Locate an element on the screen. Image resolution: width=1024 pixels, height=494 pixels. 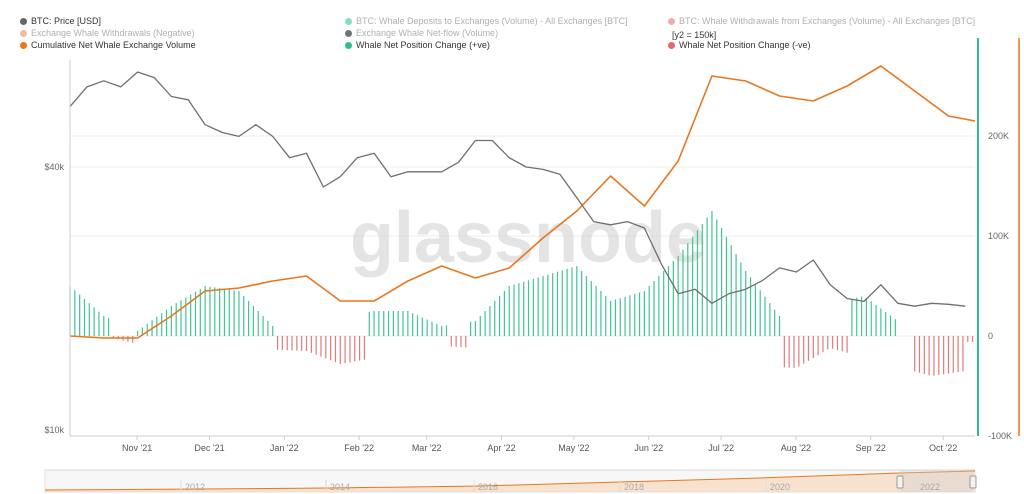
legend-item: Cumulative Net Whale Exchange Volume is located at coordinates (108, 45).